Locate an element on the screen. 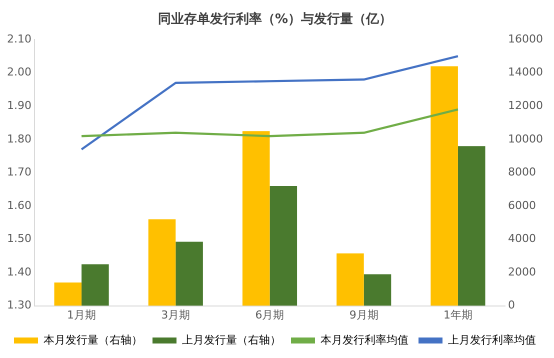 This screenshot has height=358, width=554. y2-tick-label: 12000 is located at coordinates (526, 105).